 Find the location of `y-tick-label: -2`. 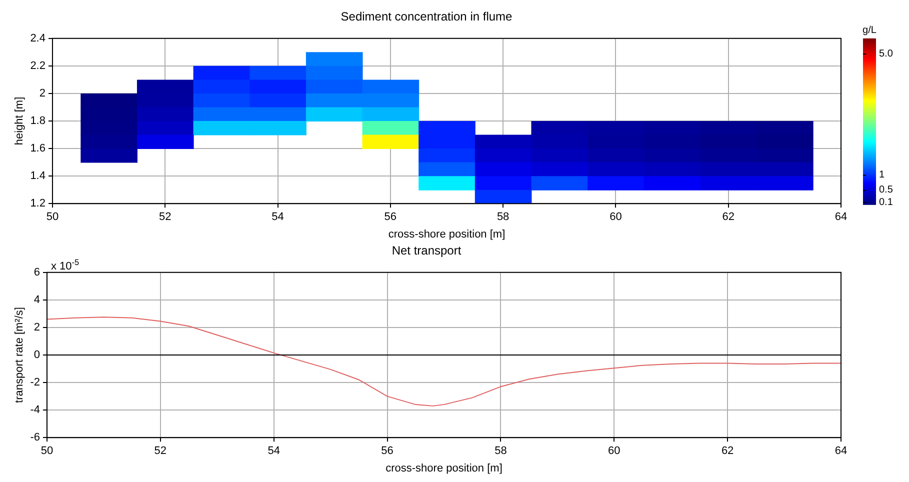

y-tick-label: -2 is located at coordinates (35, 382).